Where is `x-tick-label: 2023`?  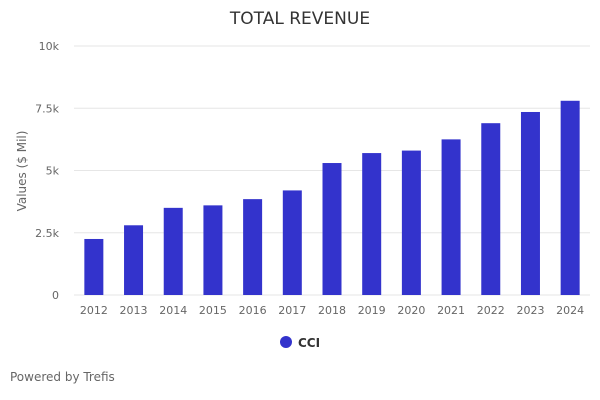
x-tick-label: 2023 is located at coordinates (530, 310).